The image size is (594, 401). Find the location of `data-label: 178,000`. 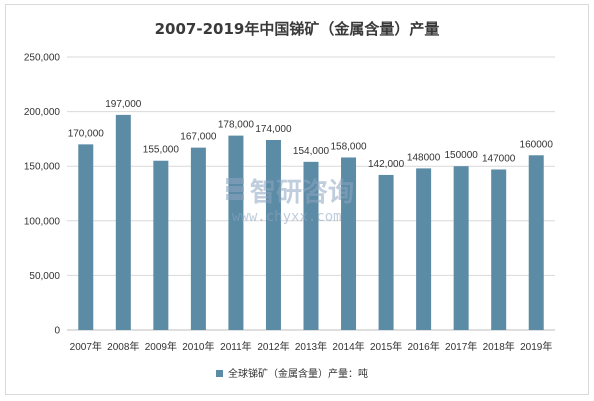

data-label: 178,000 is located at coordinates (236, 125).